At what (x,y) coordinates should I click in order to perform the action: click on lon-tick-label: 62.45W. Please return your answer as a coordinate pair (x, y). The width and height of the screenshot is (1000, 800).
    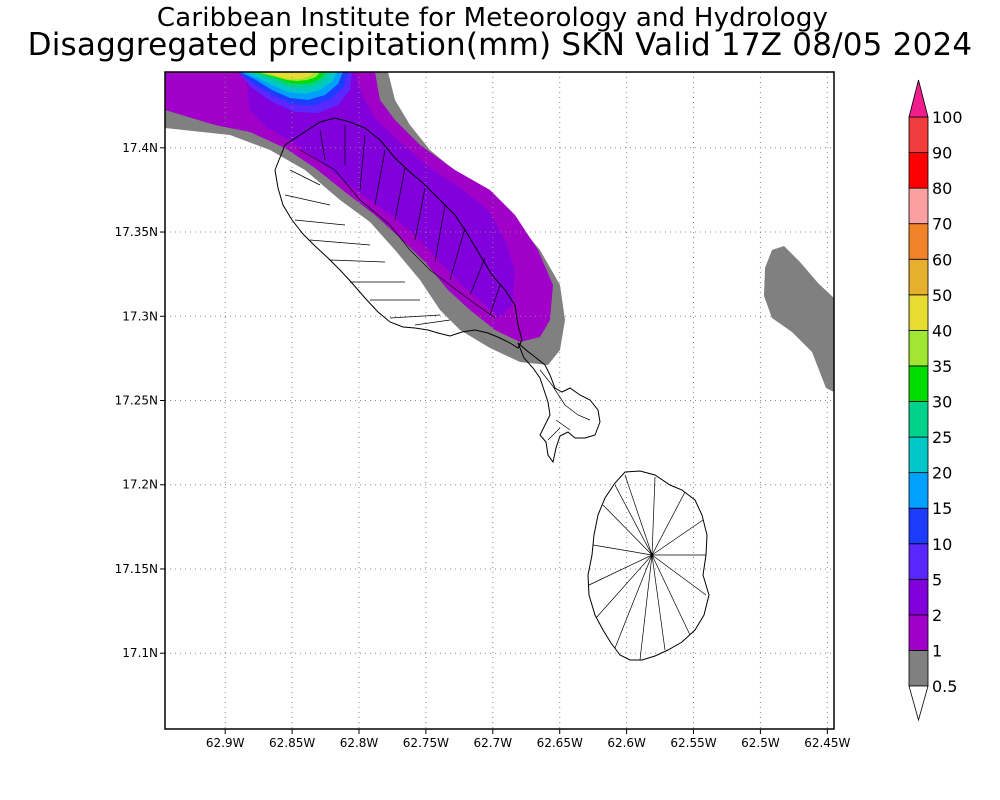
    Looking at the image, I should click on (827, 743).